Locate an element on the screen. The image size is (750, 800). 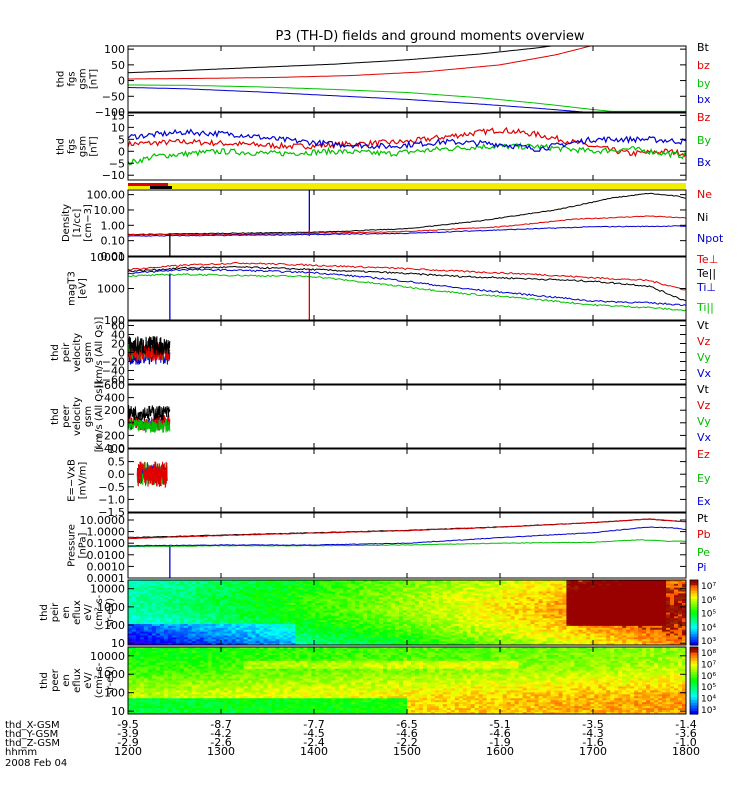
y-tick-label: −100 is located at coordinates (110, 112).